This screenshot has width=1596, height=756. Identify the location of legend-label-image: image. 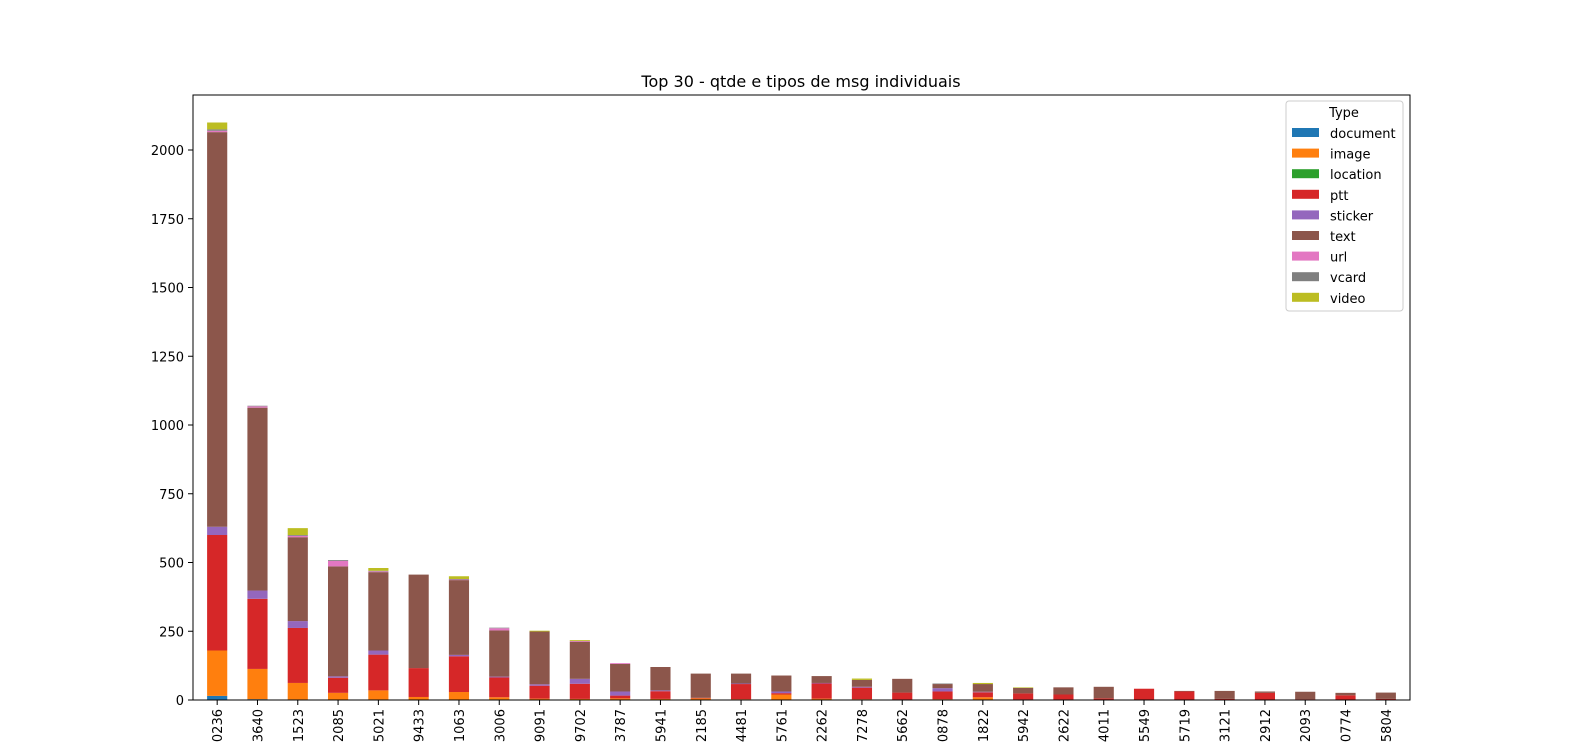
(1350, 155).